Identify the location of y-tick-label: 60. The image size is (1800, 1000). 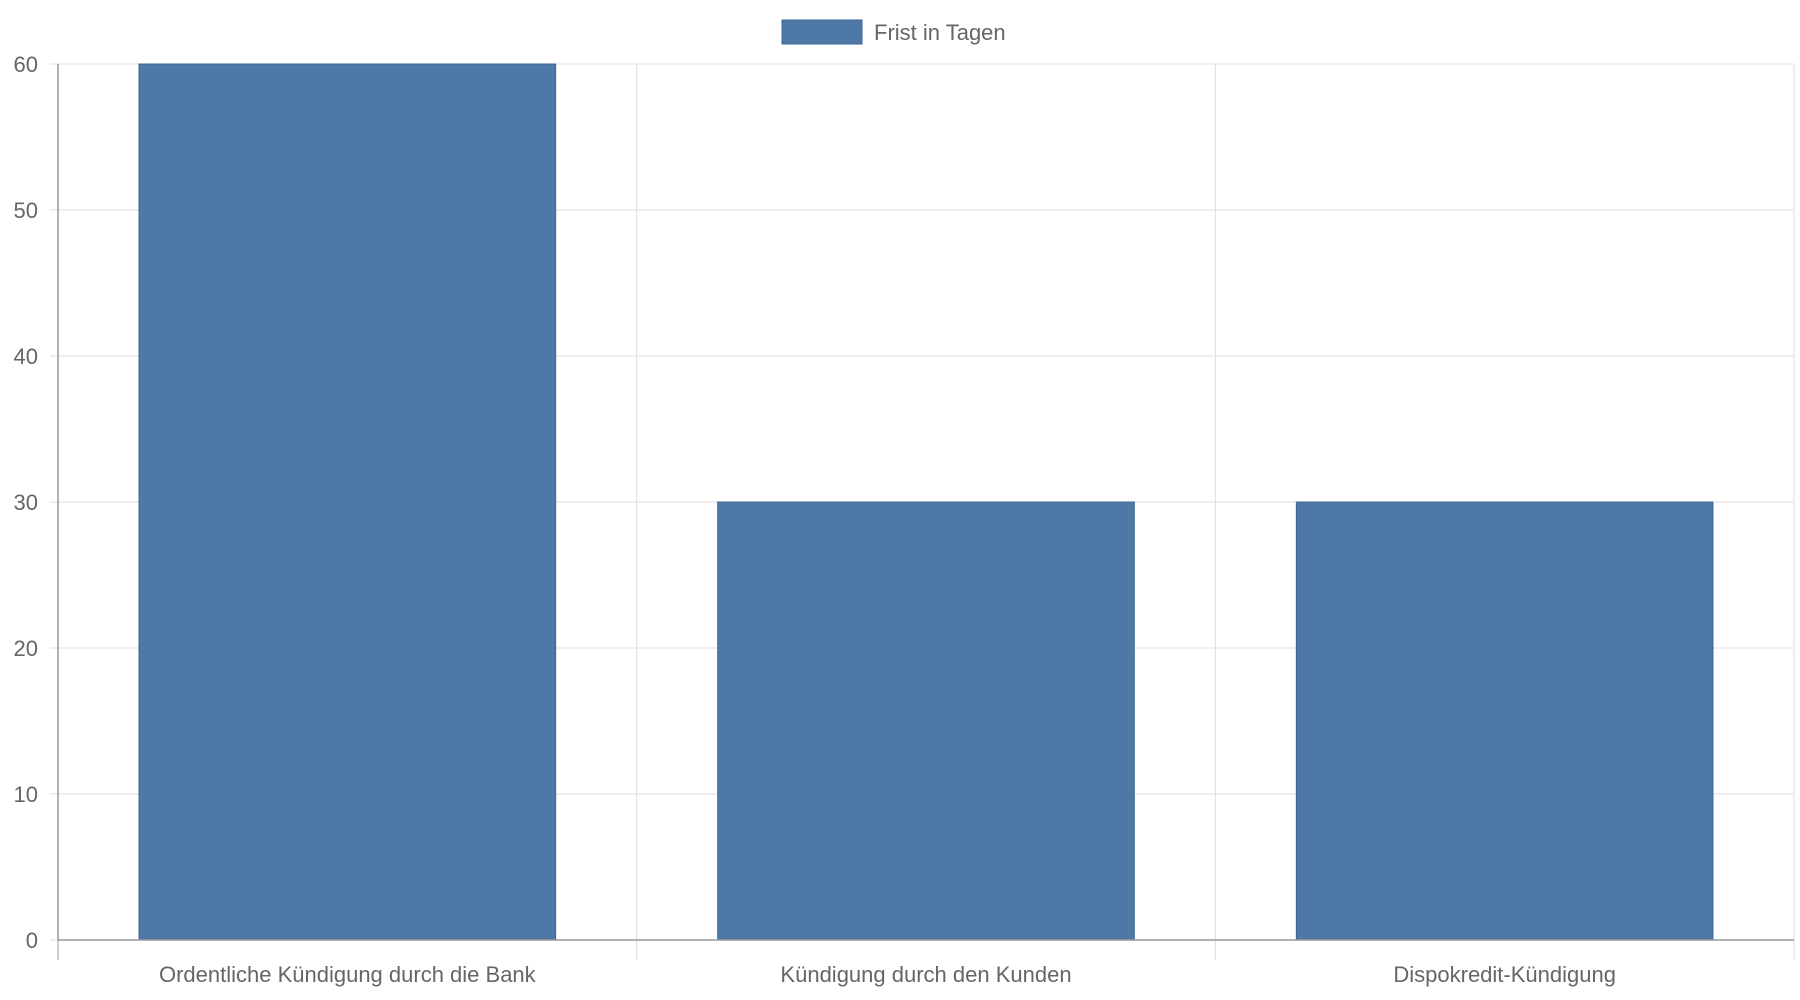
(26, 64).